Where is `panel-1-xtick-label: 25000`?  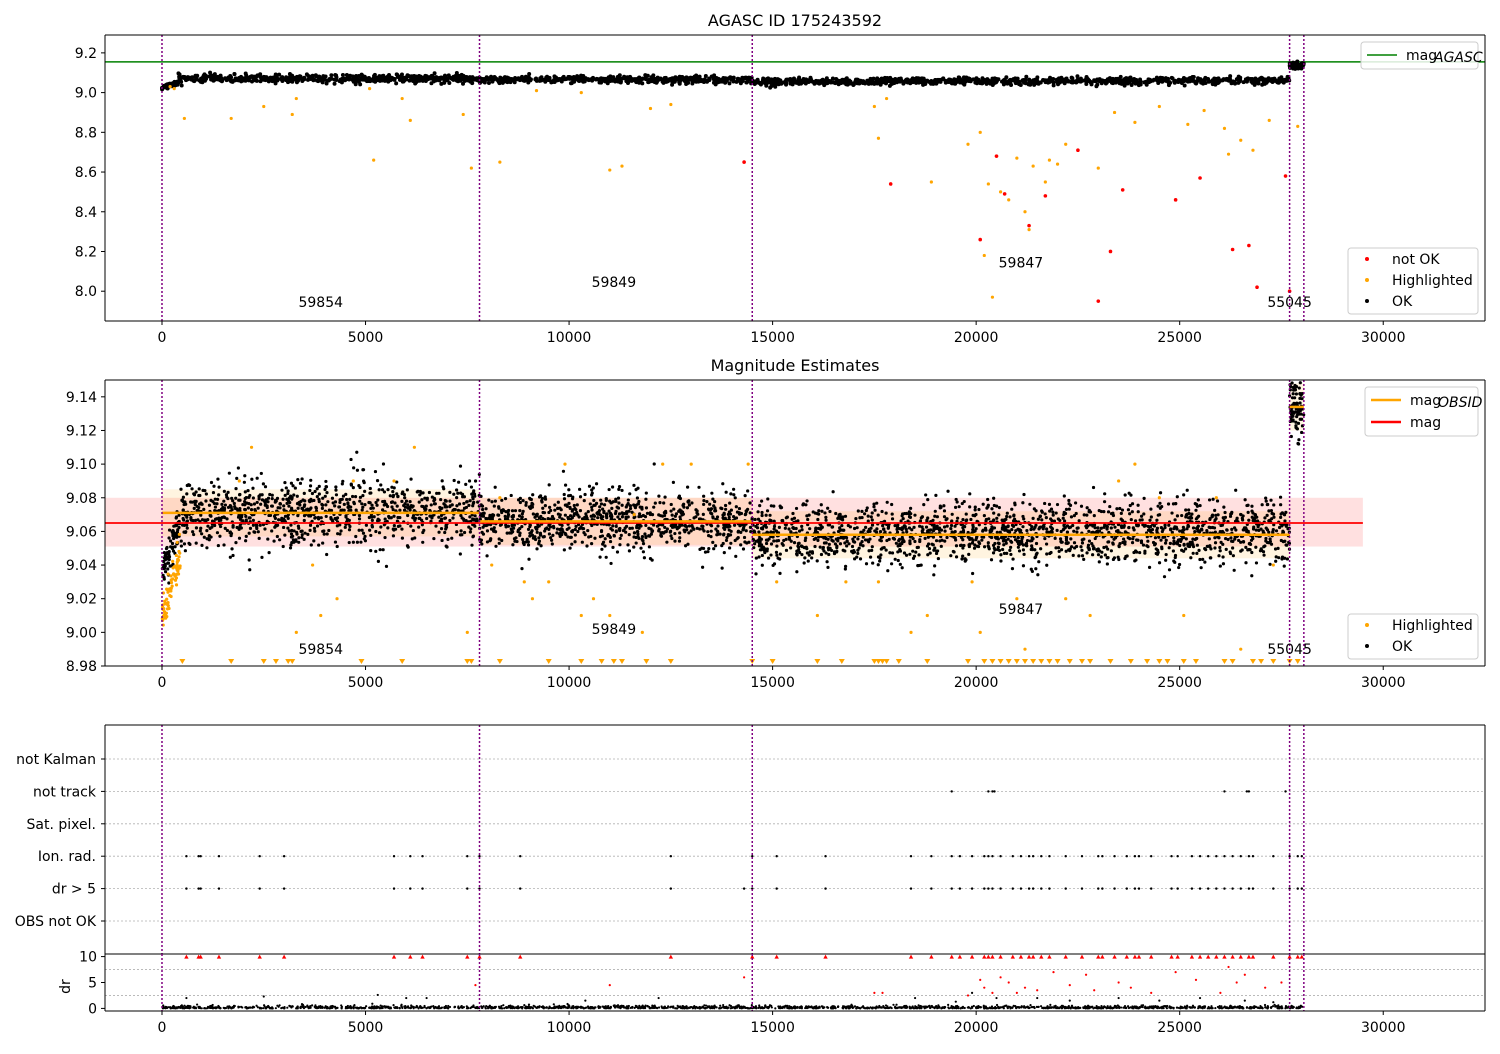
panel-1-xtick-label: 25000 is located at coordinates (1179, 338).